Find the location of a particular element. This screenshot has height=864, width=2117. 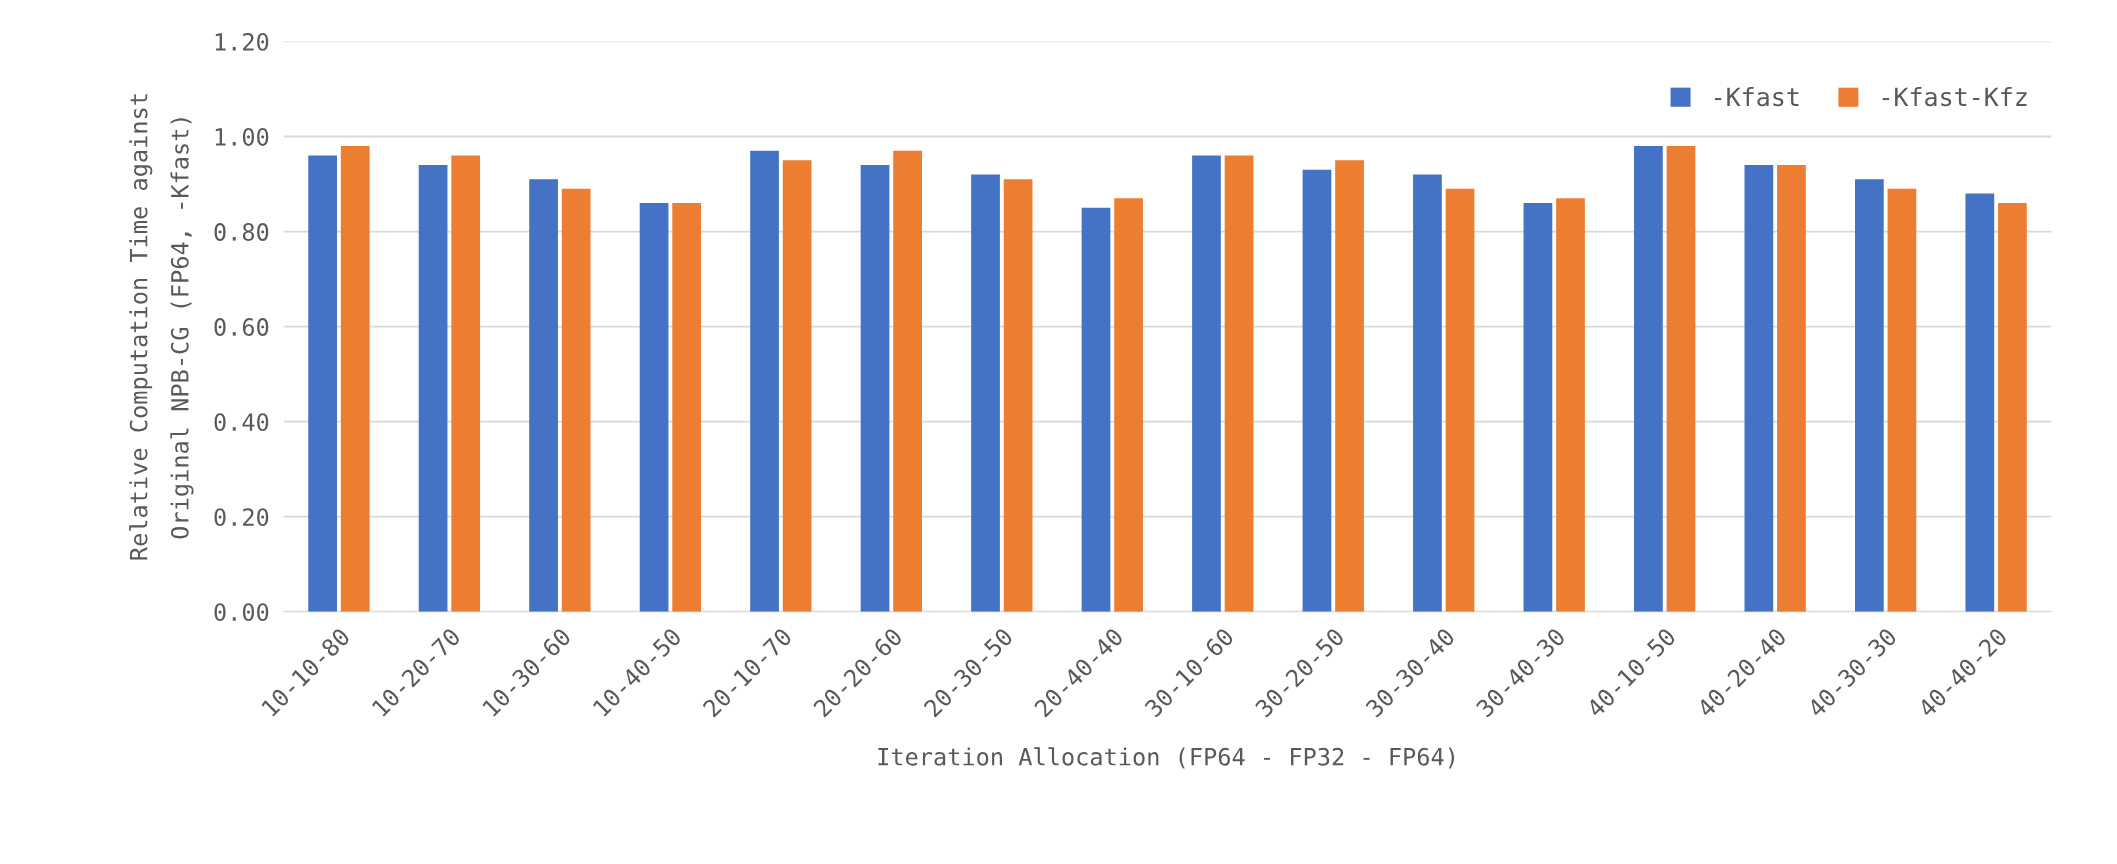

y-tick-label: 0.60 is located at coordinates (241, 327).